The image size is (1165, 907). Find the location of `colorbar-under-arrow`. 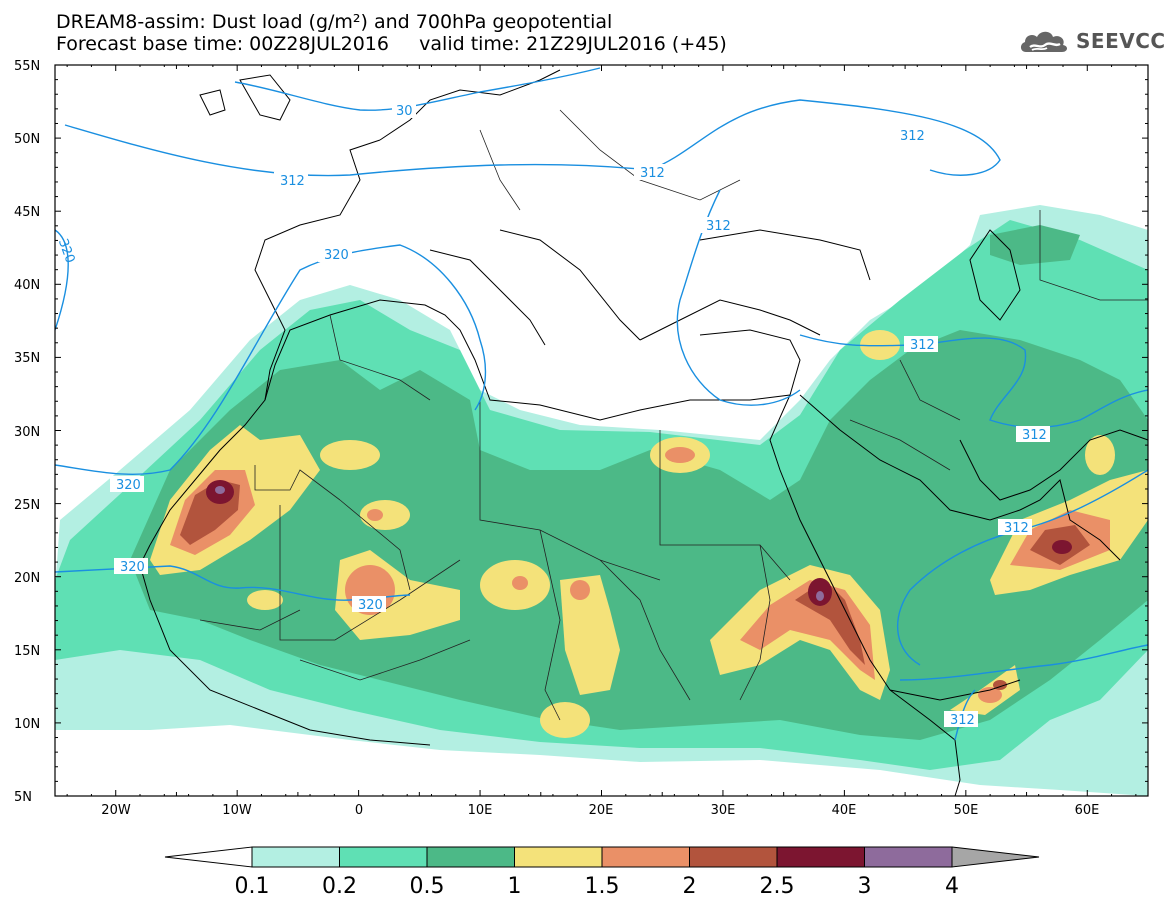

colorbar-under-arrow is located at coordinates (208, 857).